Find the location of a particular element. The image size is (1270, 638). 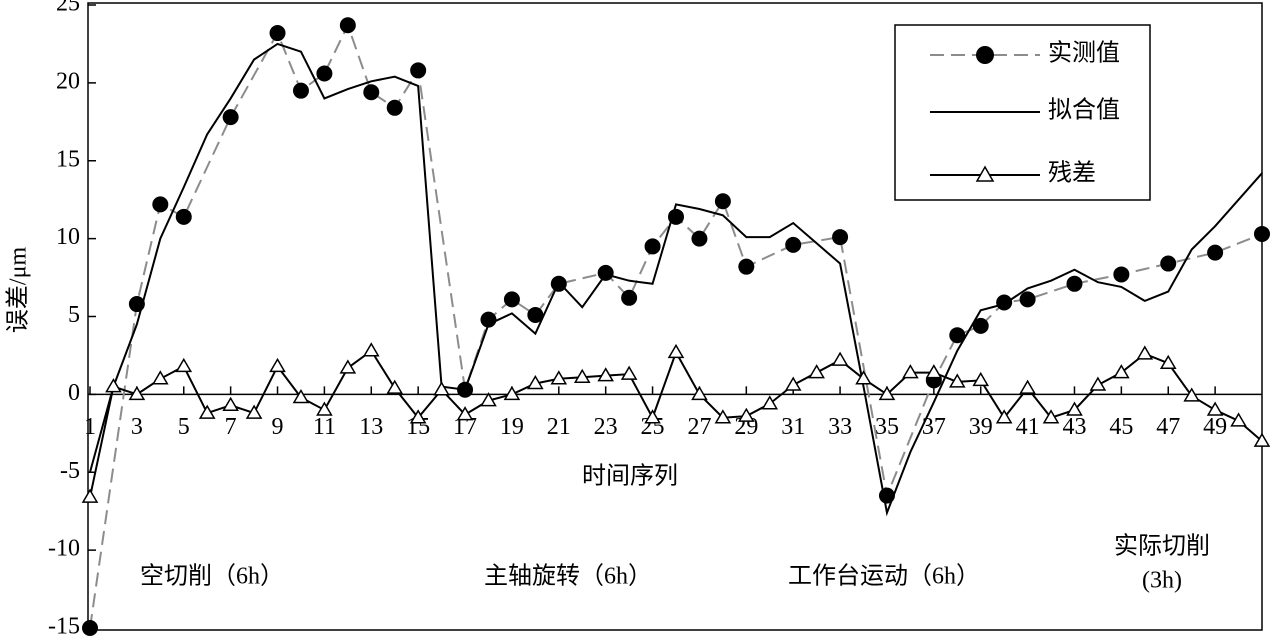

x-tick-label: 47 is located at coordinates (1168, 427).